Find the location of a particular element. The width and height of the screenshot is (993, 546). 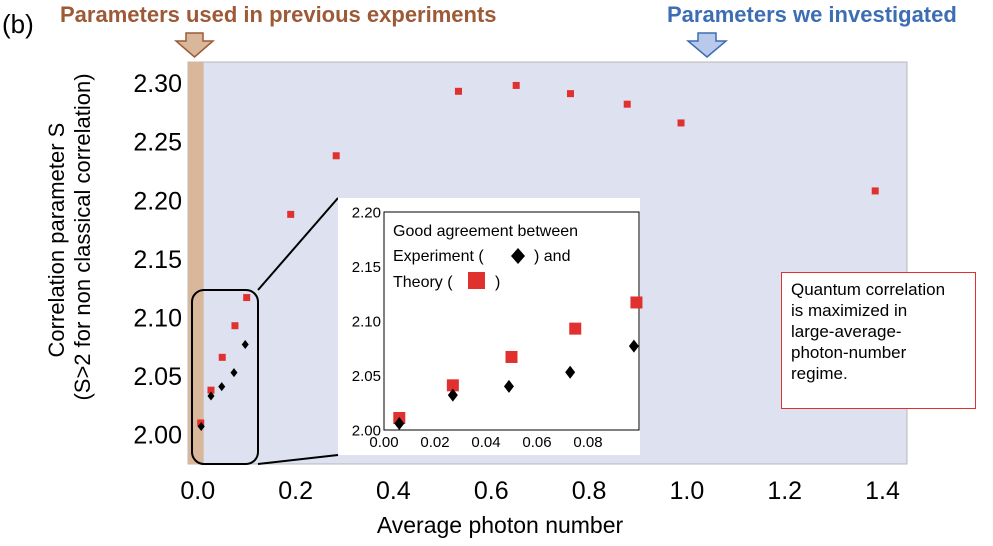

main-x-tick-label: 0.4 is located at coordinates (393, 491).